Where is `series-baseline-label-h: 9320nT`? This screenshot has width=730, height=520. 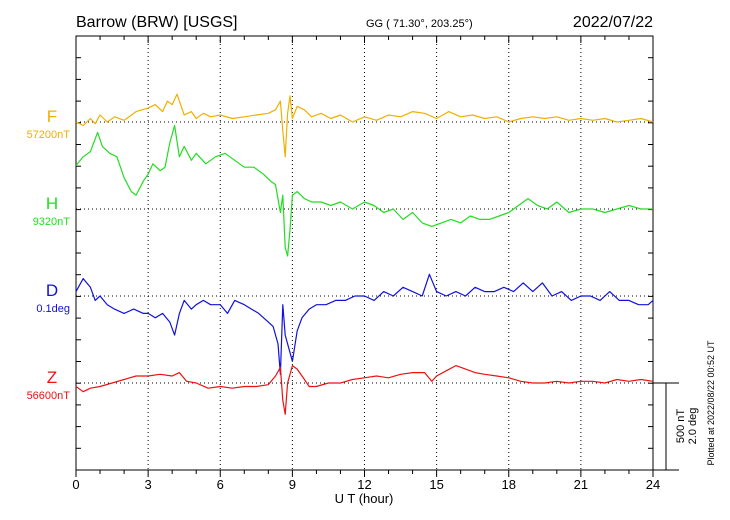 series-baseline-label-h: 9320nT is located at coordinates (52, 222).